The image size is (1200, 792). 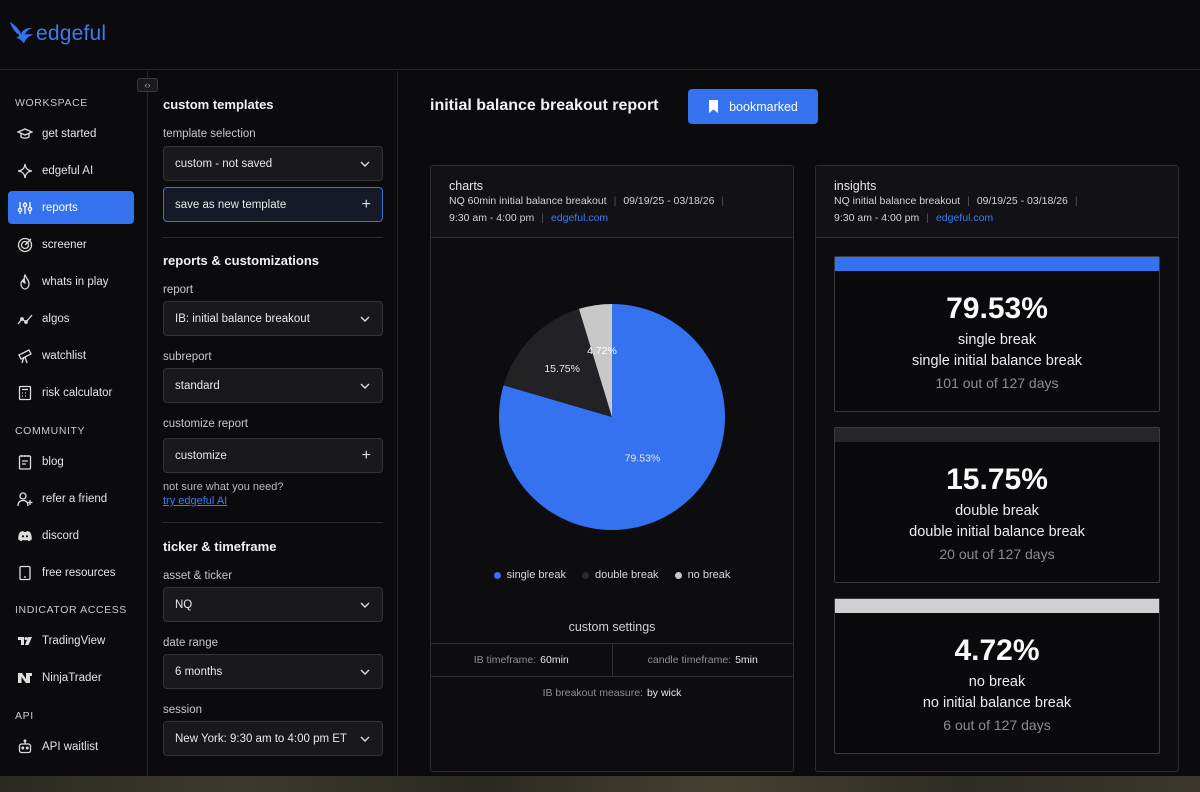 I want to click on legend-item-single-break: single break, so click(x=529, y=575).